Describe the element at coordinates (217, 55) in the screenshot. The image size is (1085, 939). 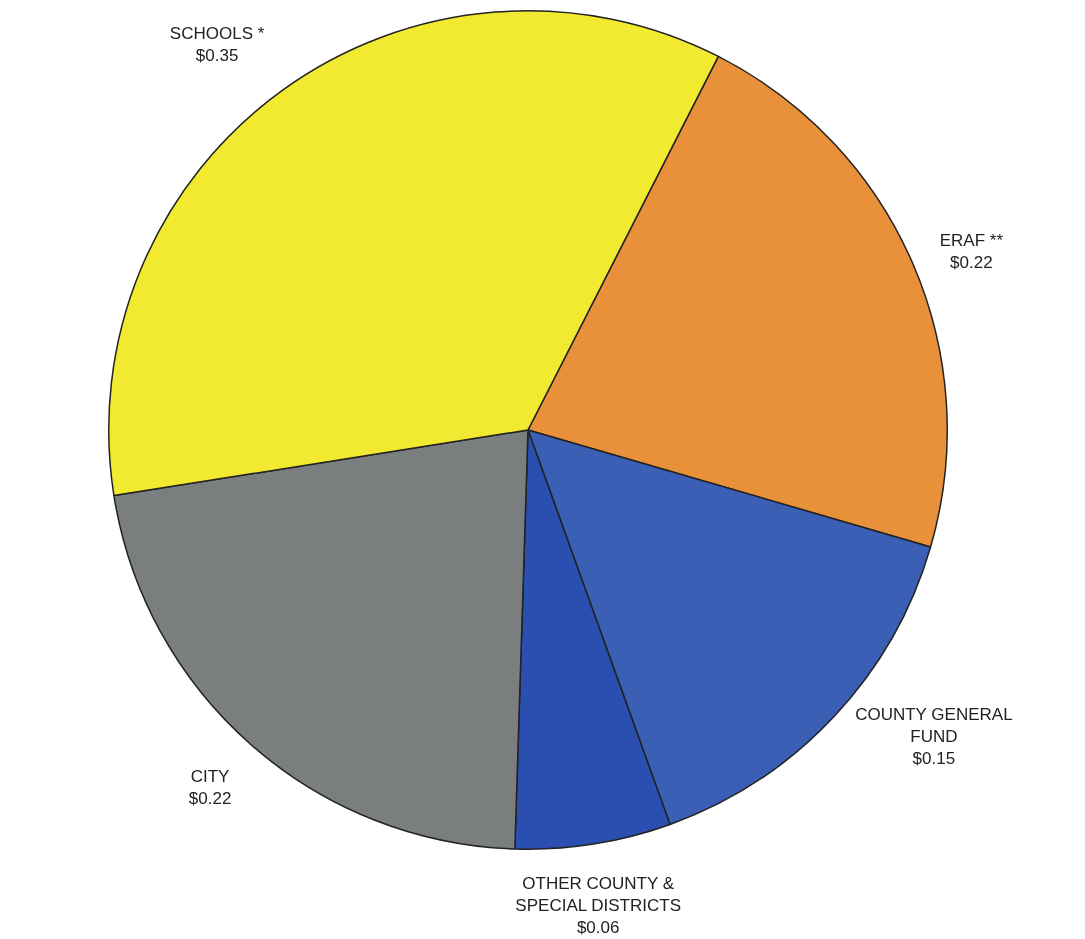
I see `data-label: $0.35` at that location.